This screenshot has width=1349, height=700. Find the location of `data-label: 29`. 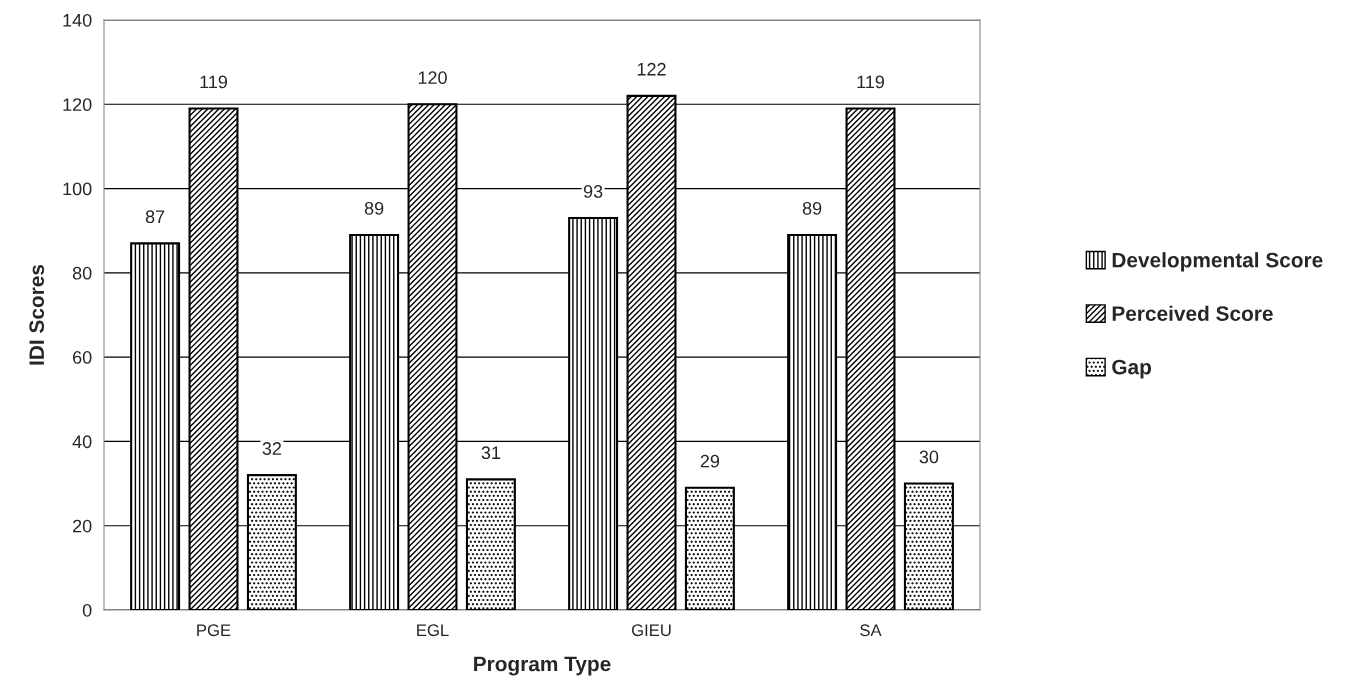

data-label: 29 is located at coordinates (710, 461).